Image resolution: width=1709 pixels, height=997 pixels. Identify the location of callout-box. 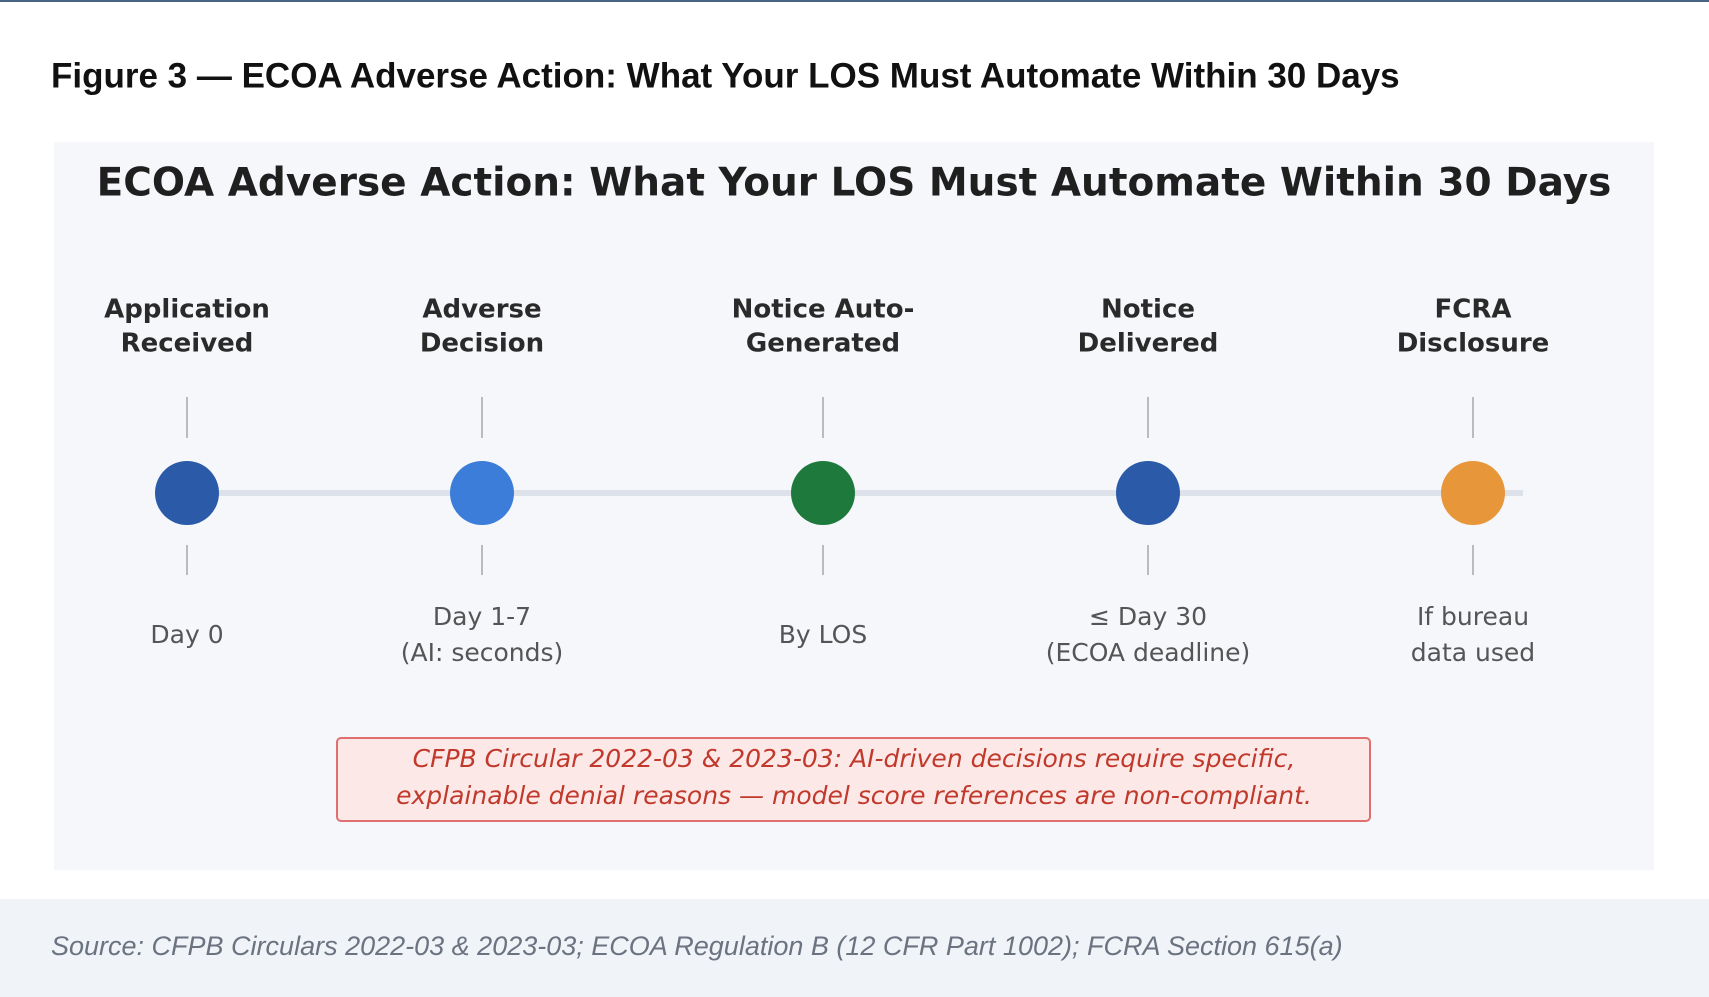
(853, 779).